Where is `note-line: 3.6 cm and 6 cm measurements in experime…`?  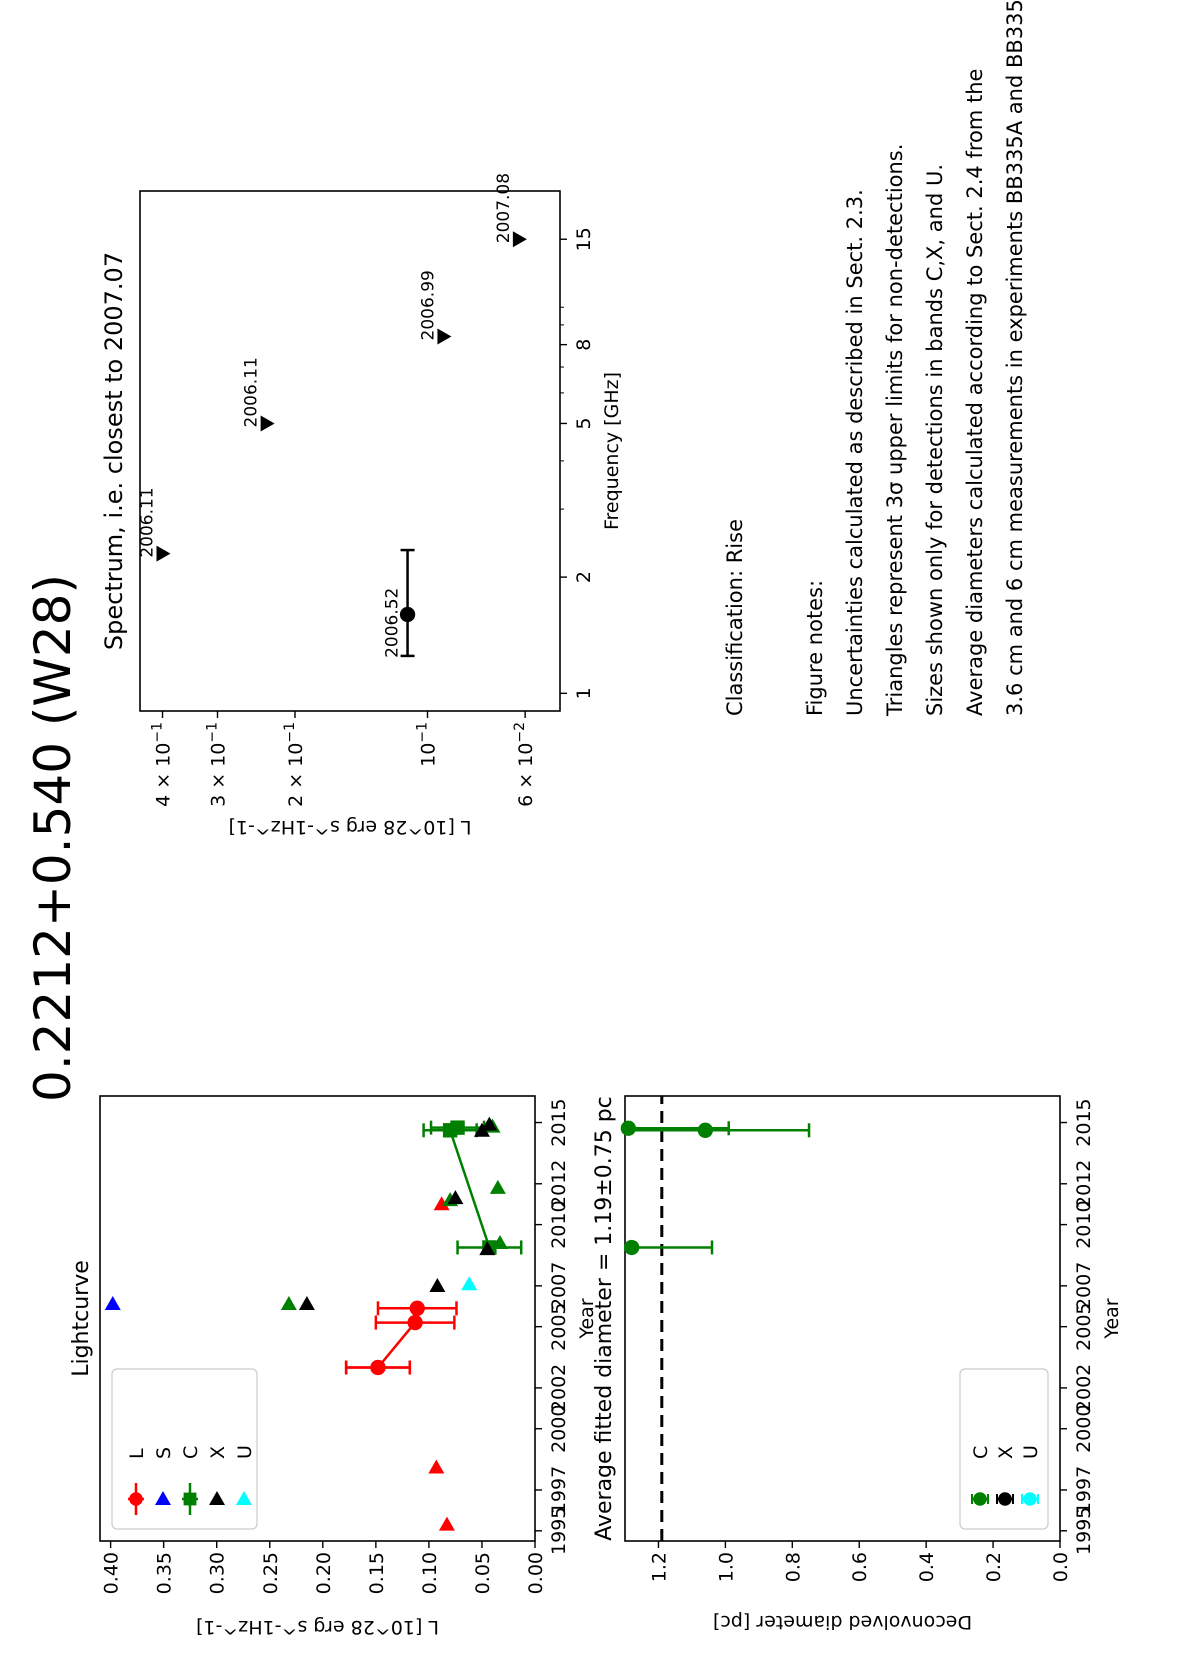
note-line: 3.6 cm and 6 cm measurements in experime… is located at coordinates (1015, 358).